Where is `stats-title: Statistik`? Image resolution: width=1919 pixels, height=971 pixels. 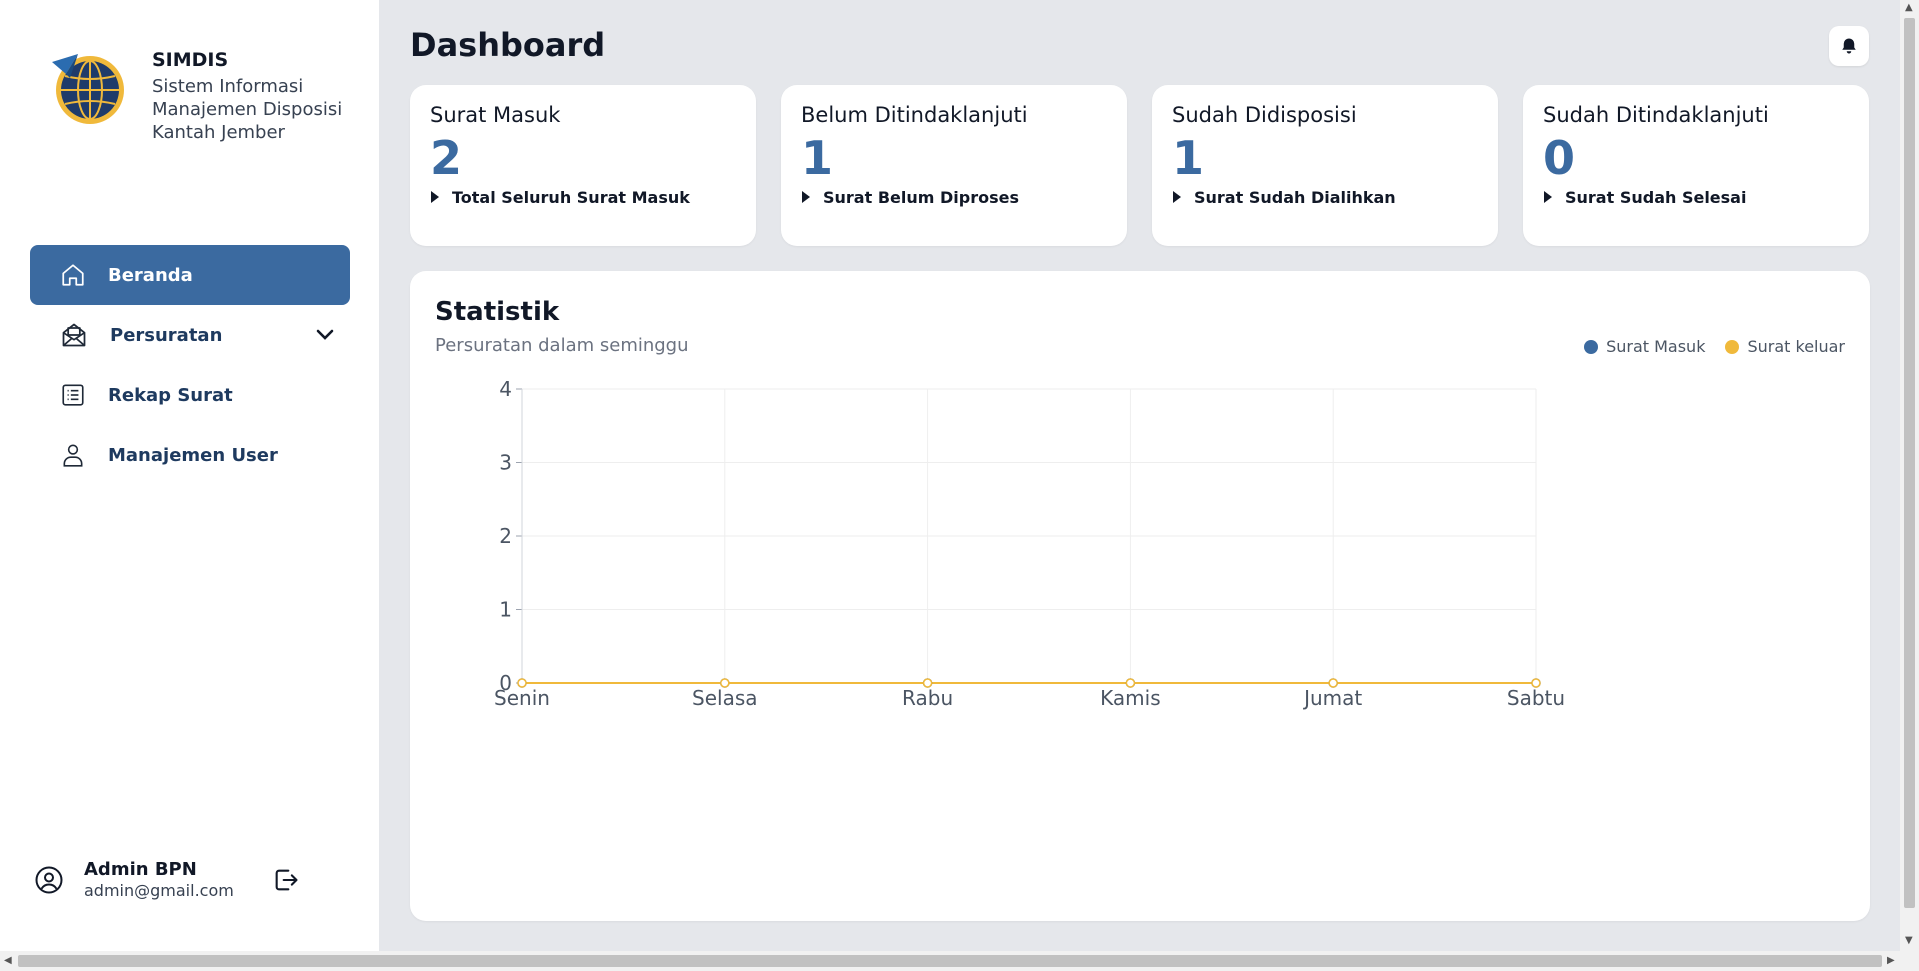 stats-title: Statistik is located at coordinates (497, 312).